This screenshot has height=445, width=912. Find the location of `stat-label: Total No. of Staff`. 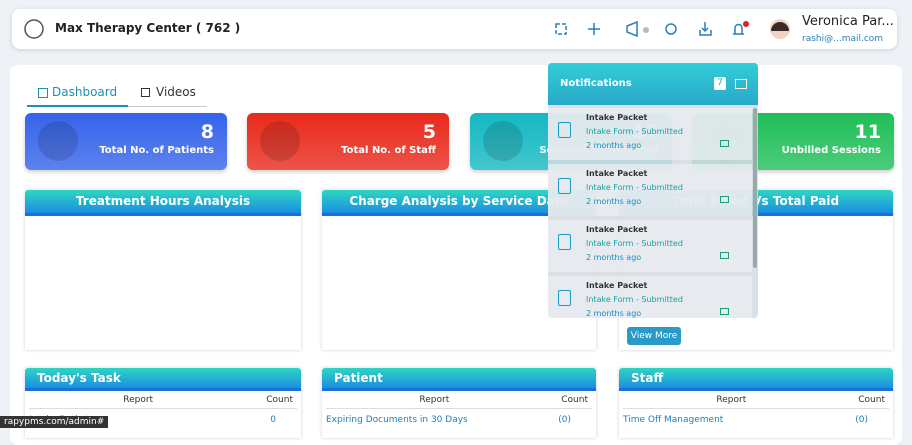

stat-label: Total No. of Staff is located at coordinates (388, 150).